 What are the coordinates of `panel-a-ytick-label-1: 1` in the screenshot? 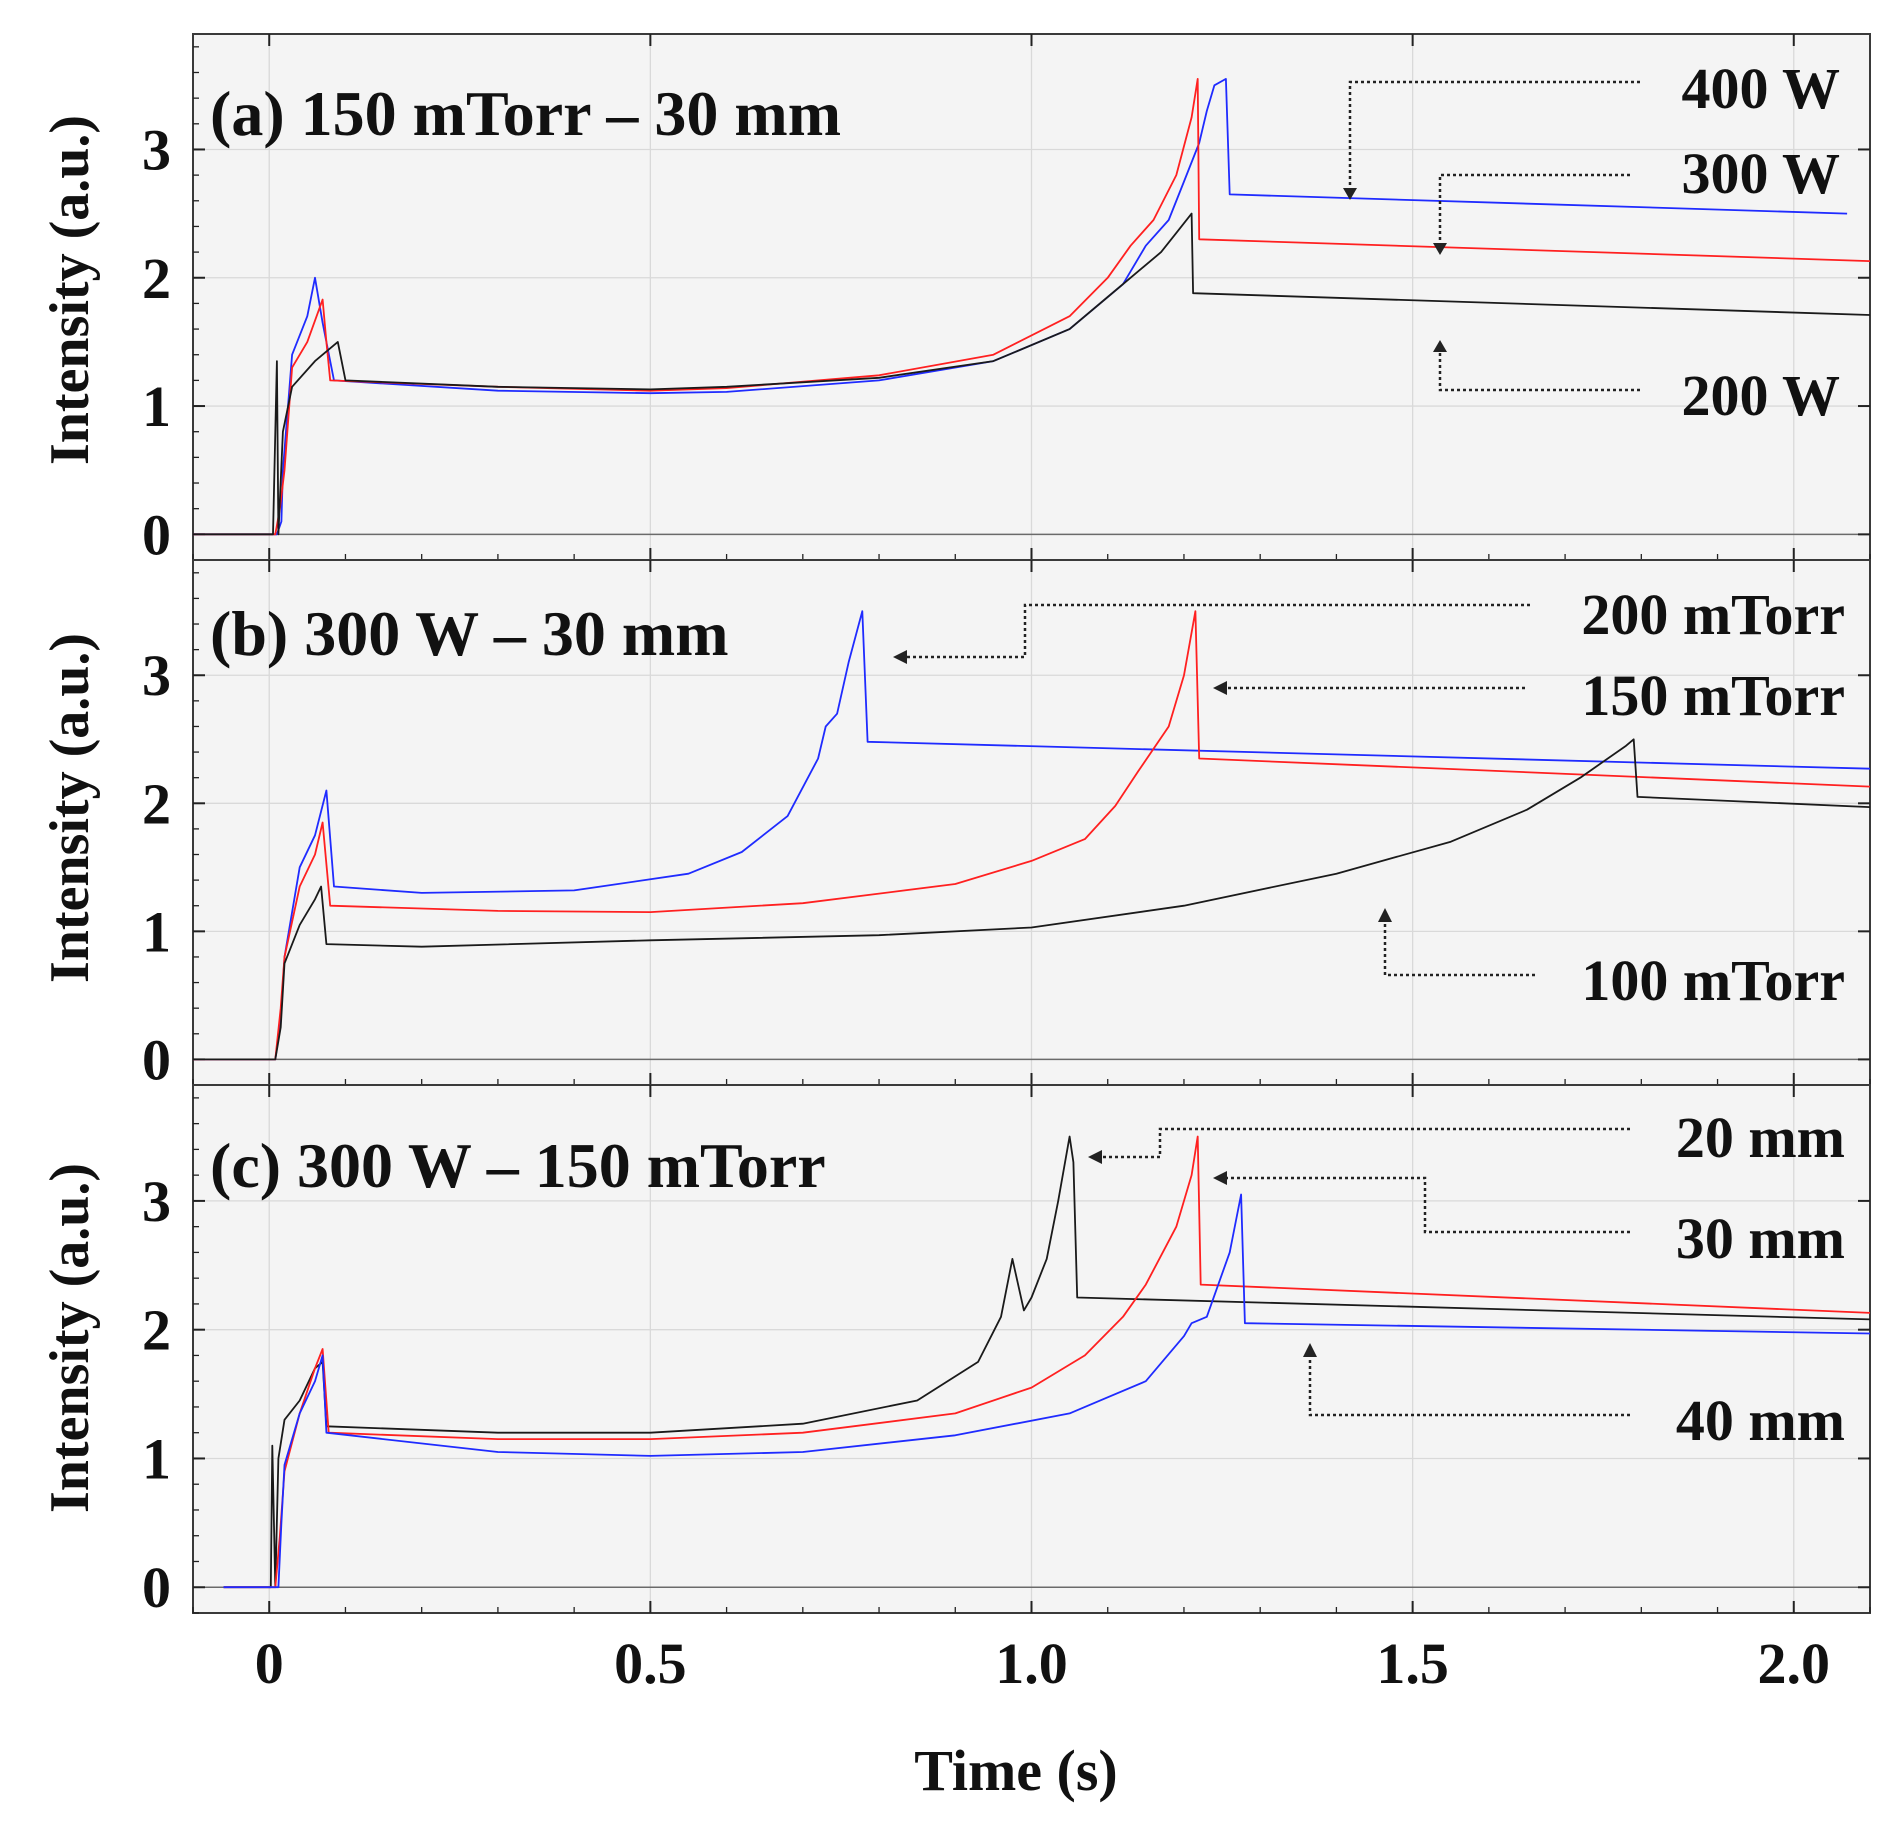 It's located at (156, 406).